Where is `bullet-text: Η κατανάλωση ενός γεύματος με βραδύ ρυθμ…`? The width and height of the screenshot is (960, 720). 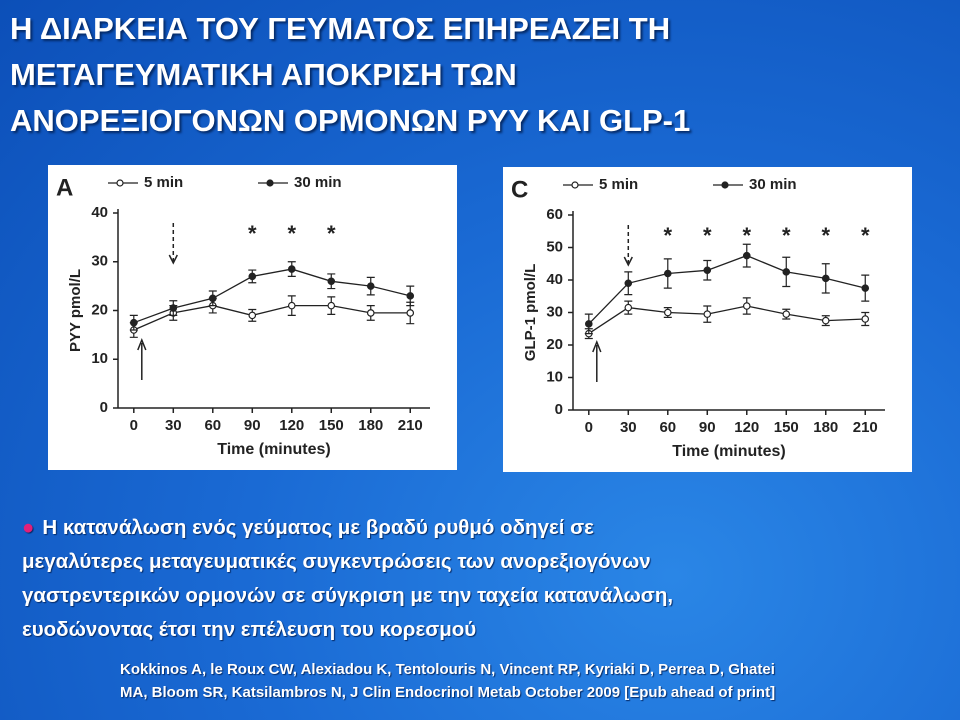
bullet-text: Η κατανάλωση ενός γεύματος με βραδύ ρυθμ… is located at coordinates (347, 579).